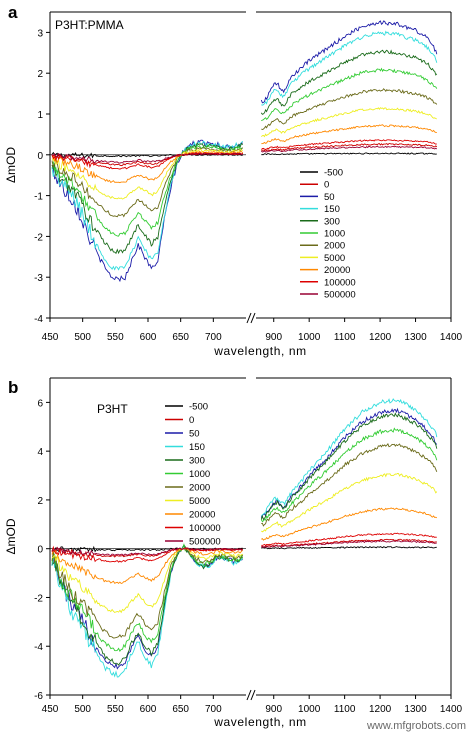  Describe the element at coordinates (334, 258) in the screenshot. I see `legend-label: 5000` at that location.